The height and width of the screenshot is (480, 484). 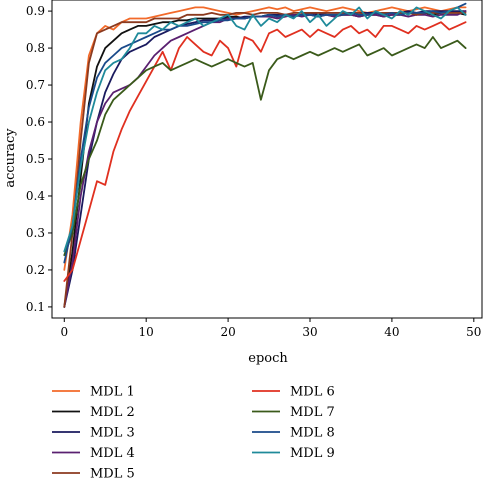 I want to click on y-tick-label: 0.4, so click(x=35, y=196).